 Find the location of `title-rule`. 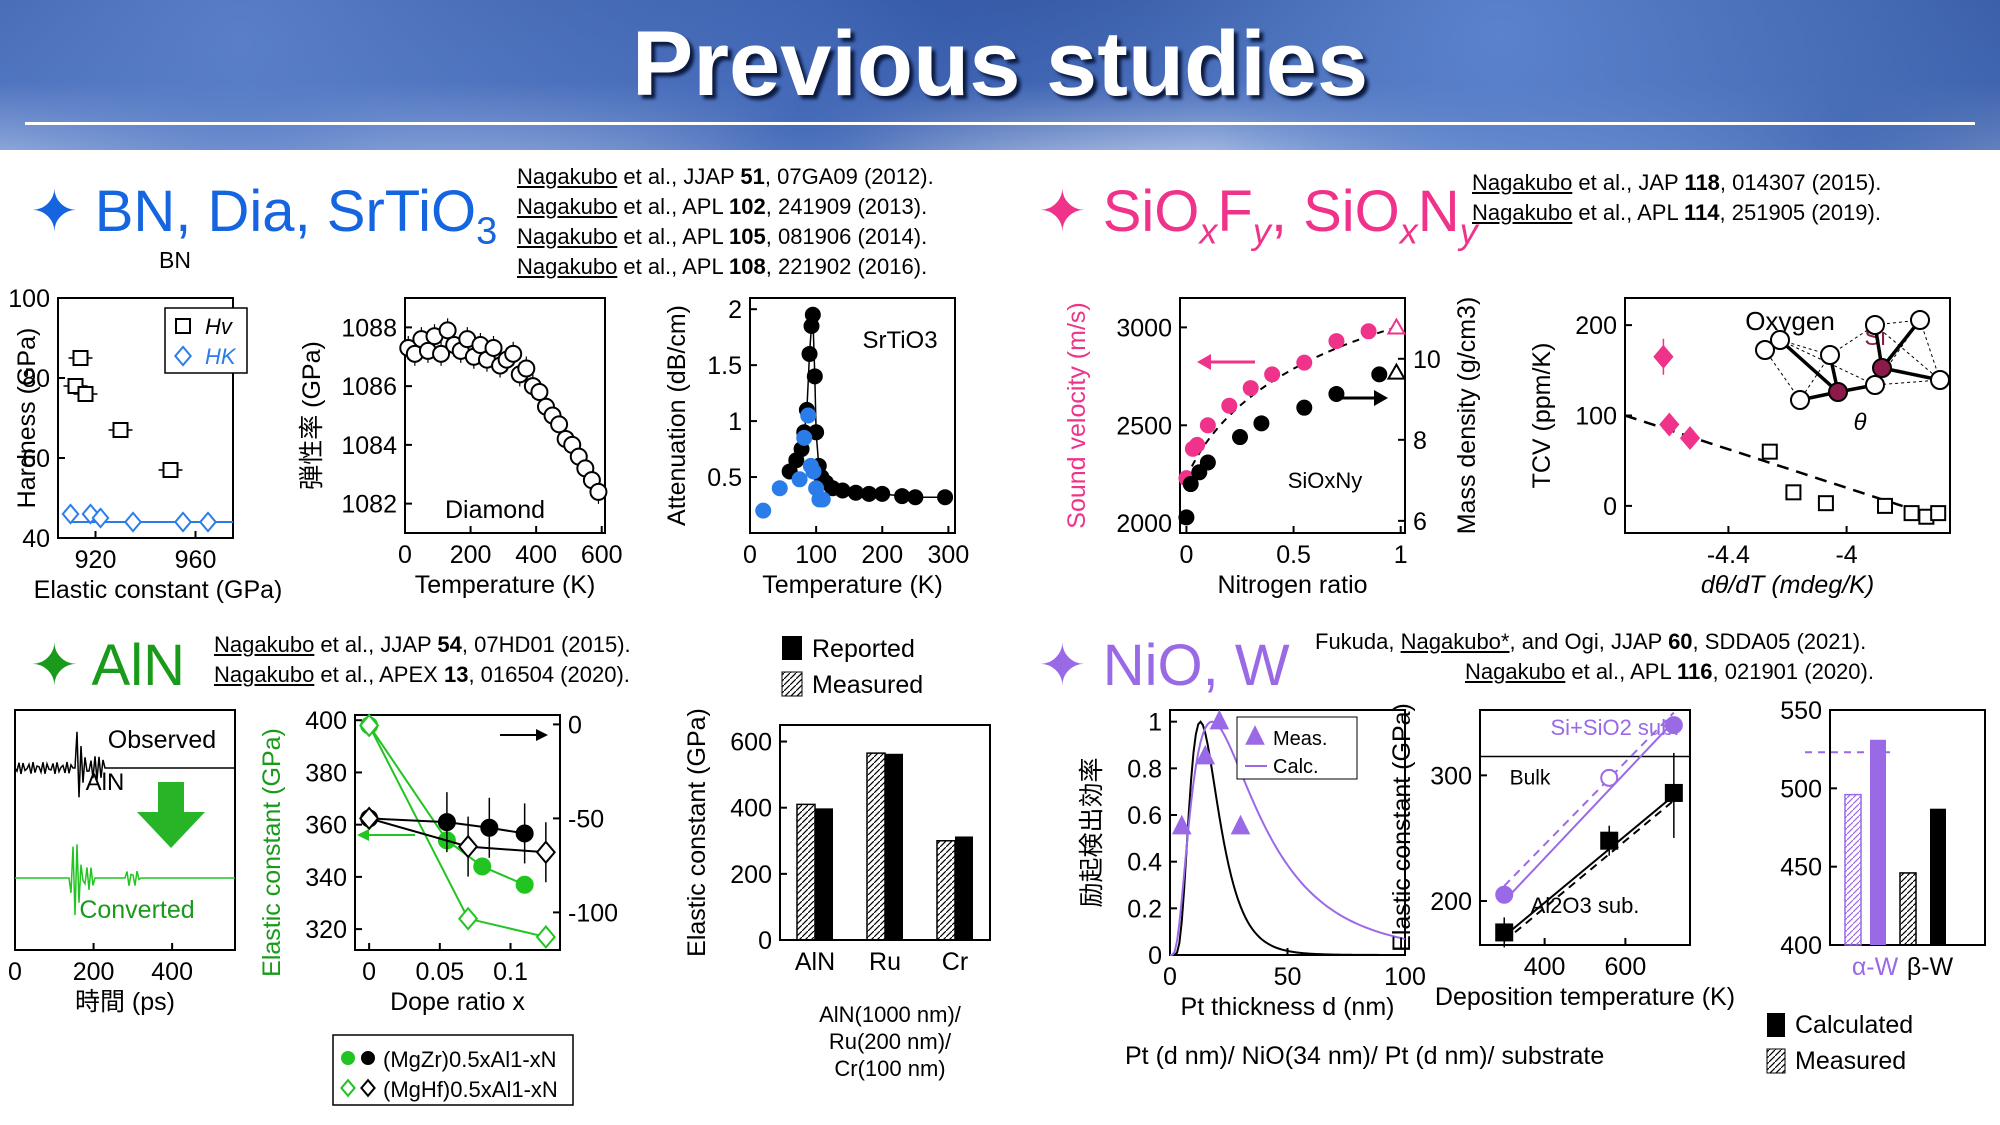

title-rule is located at coordinates (1000, 123).